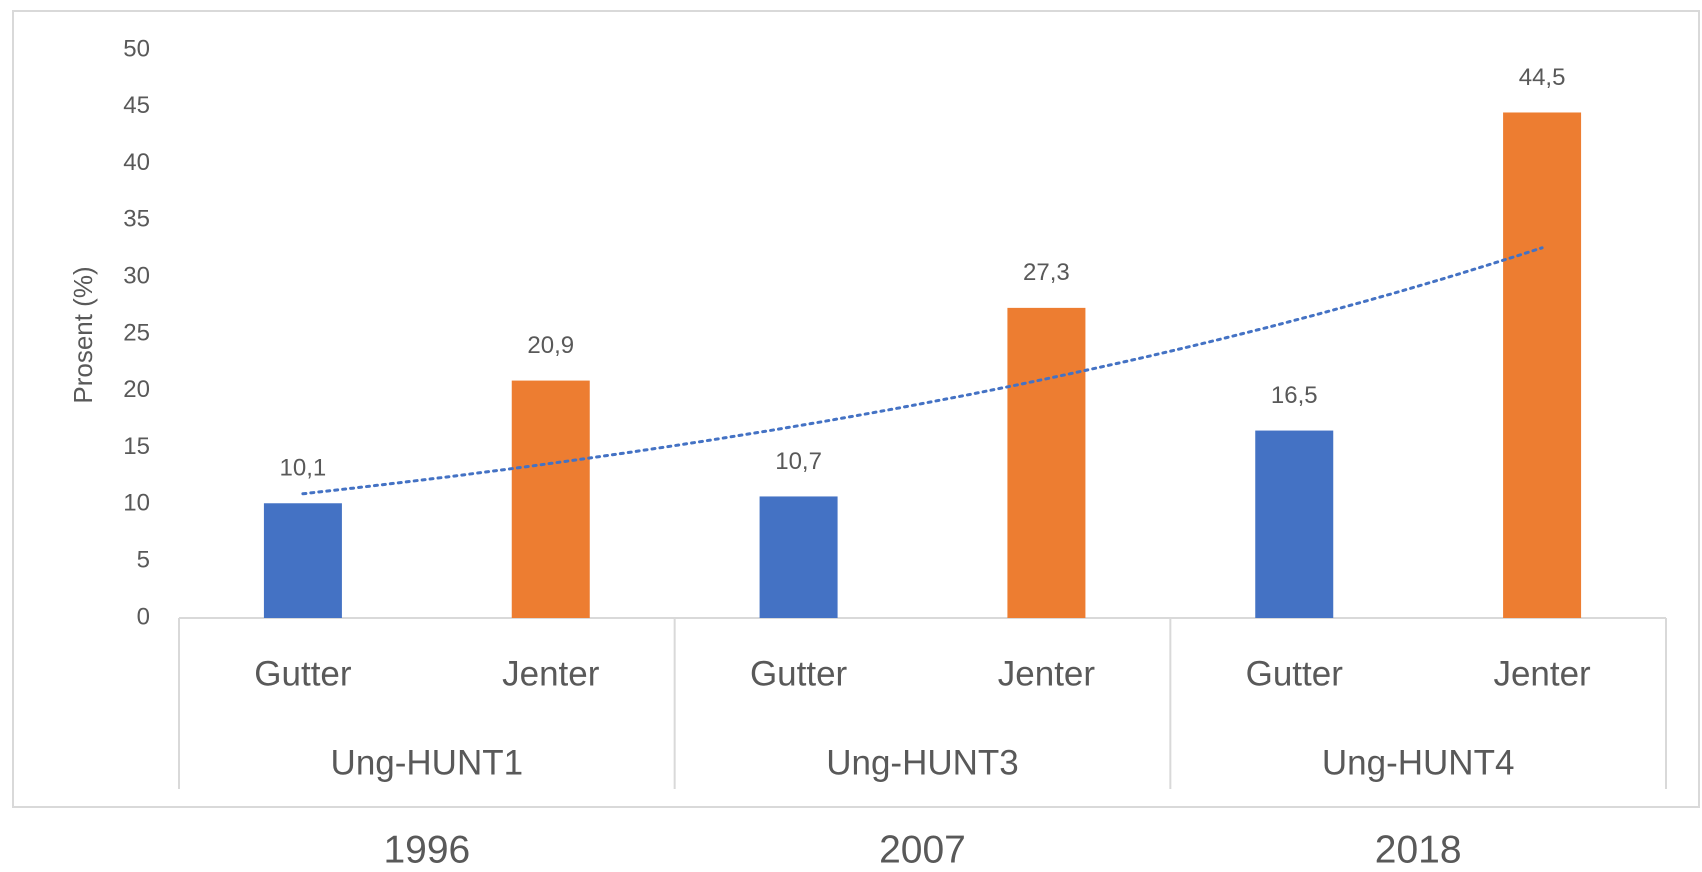 The width and height of the screenshot is (1702, 872). Describe the element at coordinates (1542, 77) in the screenshot. I see `value-label: 44,5` at that location.